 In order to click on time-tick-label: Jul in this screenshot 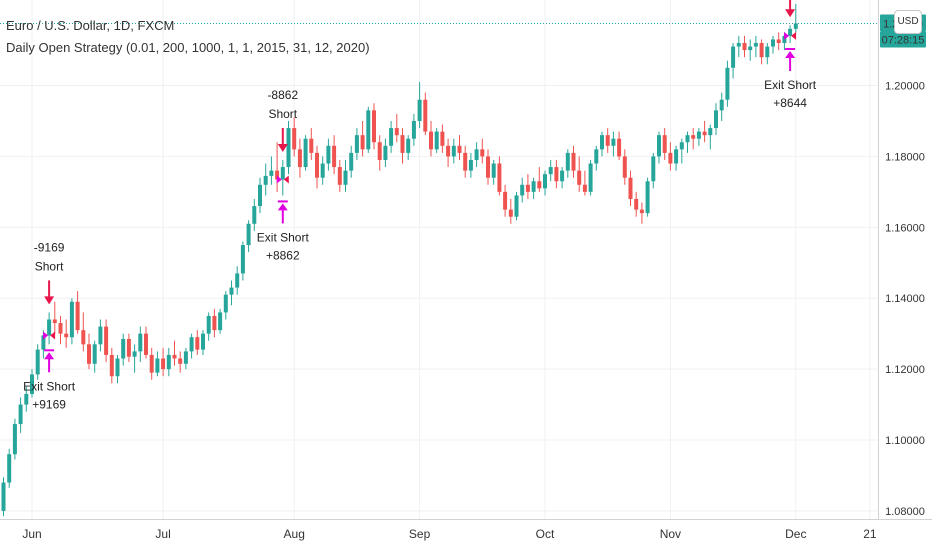, I will do `click(162, 534)`.